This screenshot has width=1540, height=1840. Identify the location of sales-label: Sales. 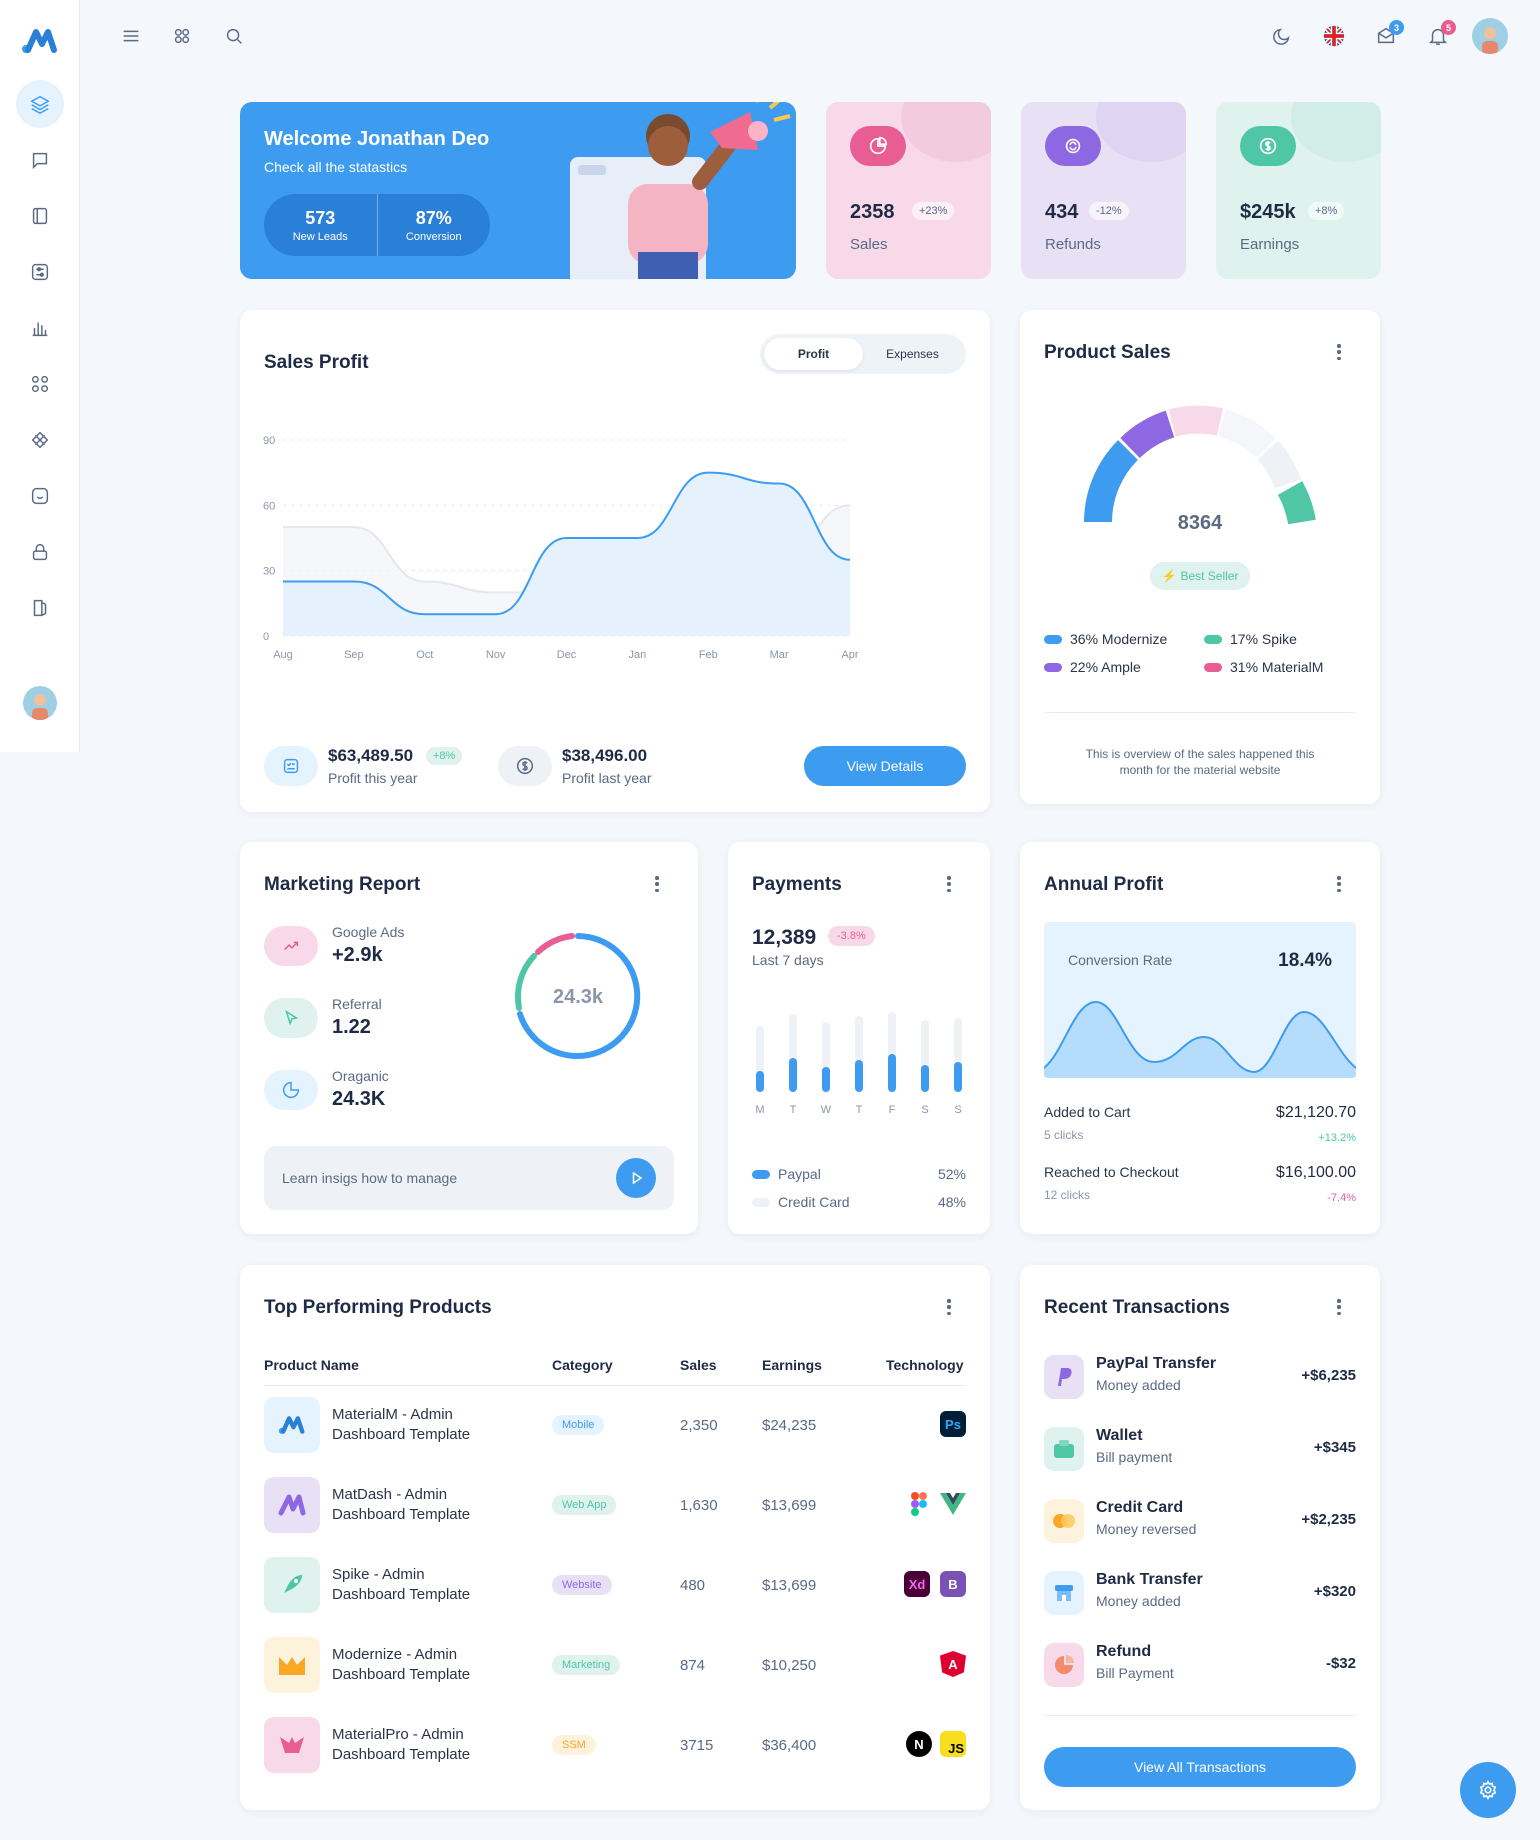
(869, 244).